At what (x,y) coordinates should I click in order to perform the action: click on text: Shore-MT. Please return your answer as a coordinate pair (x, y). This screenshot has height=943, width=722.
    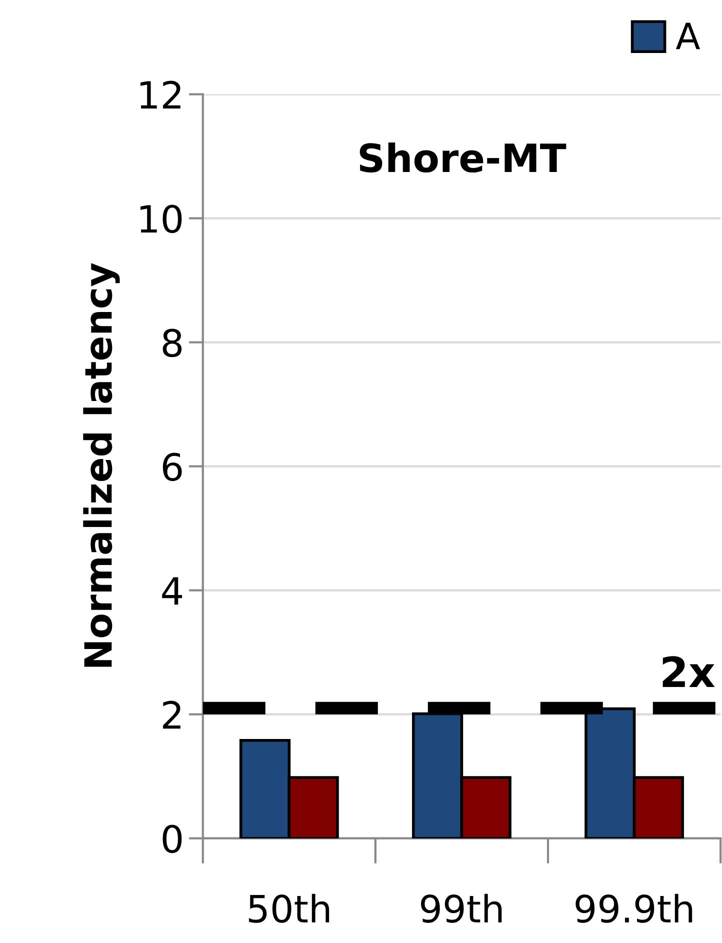
    Looking at the image, I should click on (463, 157).